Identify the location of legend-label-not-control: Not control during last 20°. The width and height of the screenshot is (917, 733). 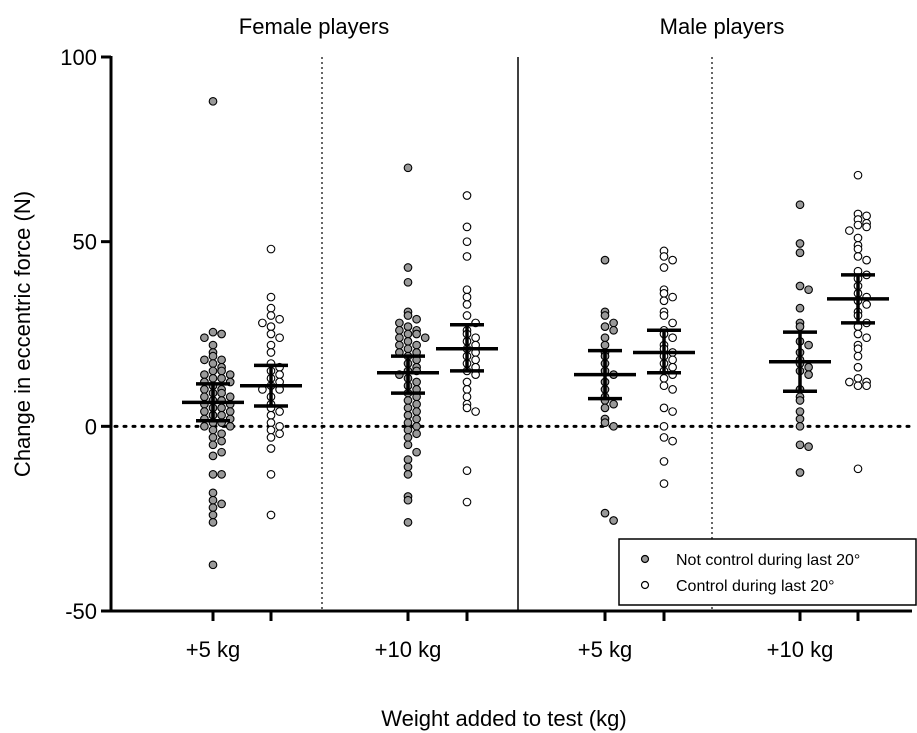
(768, 560).